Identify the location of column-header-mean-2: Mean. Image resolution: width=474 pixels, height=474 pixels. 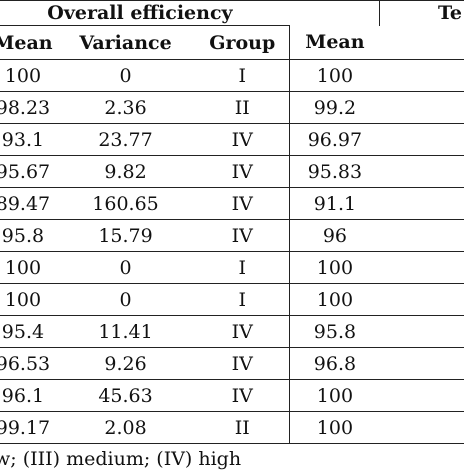
(334, 42).